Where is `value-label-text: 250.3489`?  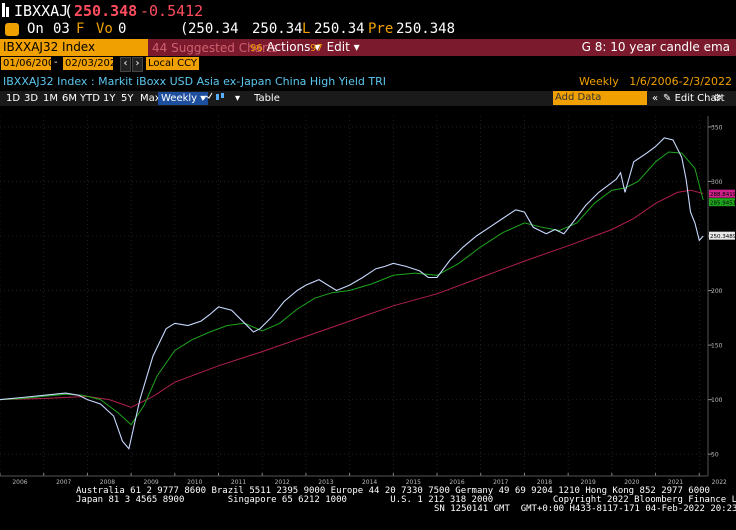 value-label-text: 250.3489 is located at coordinates (723, 237).